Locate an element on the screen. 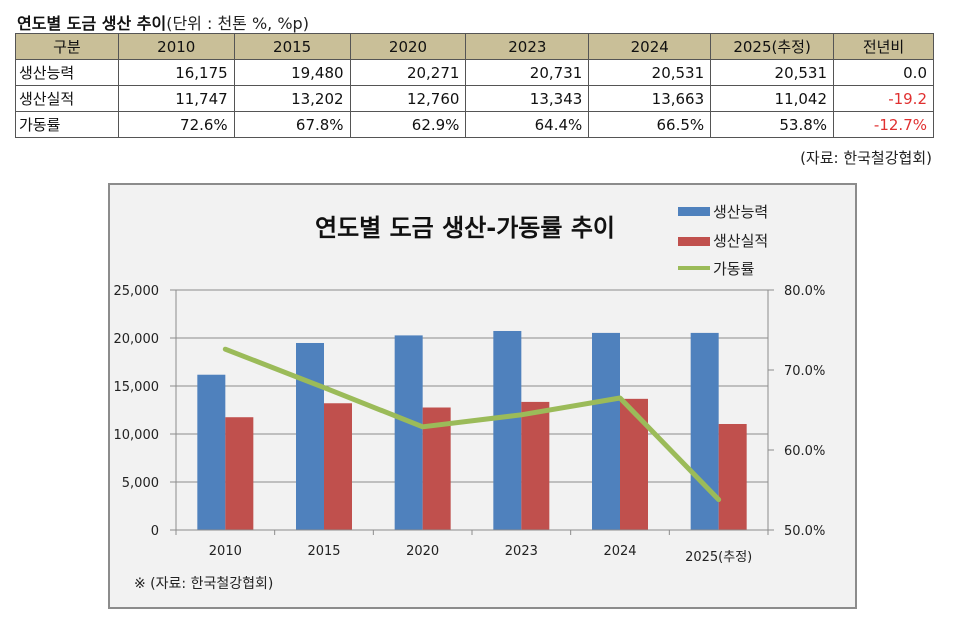 The height and width of the screenshot is (628, 960). y2-tick-label: 60.0% is located at coordinates (804, 451).